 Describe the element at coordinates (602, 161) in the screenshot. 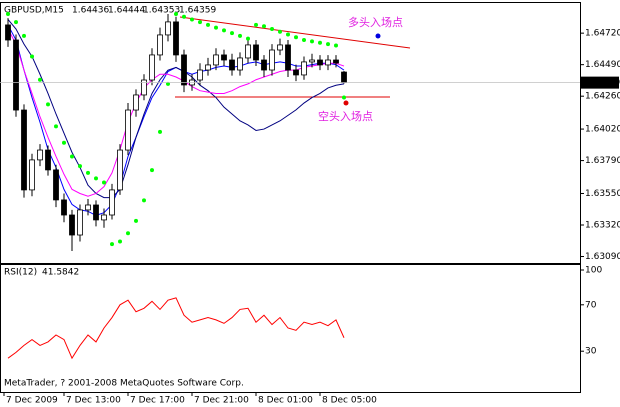

I see `y-tick-label: 1.63790` at that location.